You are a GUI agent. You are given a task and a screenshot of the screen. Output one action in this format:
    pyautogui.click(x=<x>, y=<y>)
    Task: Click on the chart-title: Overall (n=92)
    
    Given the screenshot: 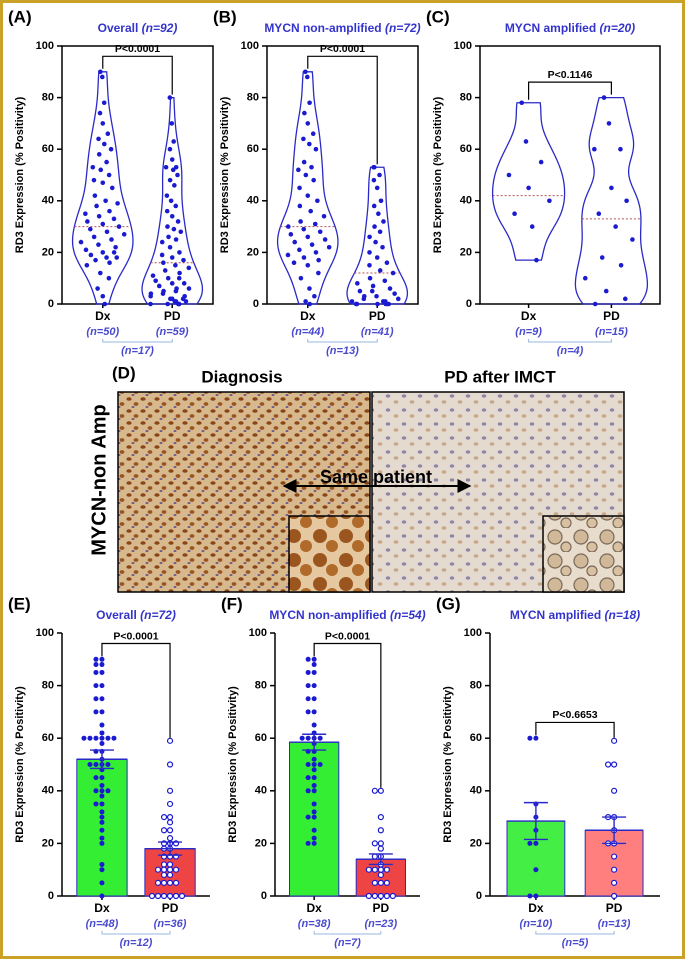 What is the action you would take?
    pyautogui.click(x=138, y=28)
    